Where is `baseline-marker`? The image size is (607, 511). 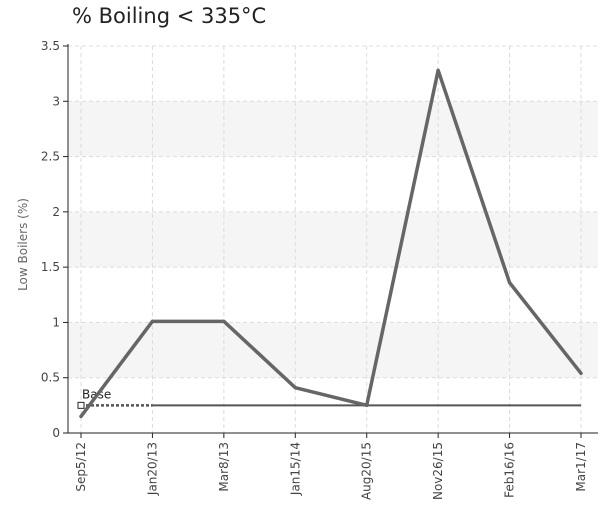 baseline-marker is located at coordinates (81, 405).